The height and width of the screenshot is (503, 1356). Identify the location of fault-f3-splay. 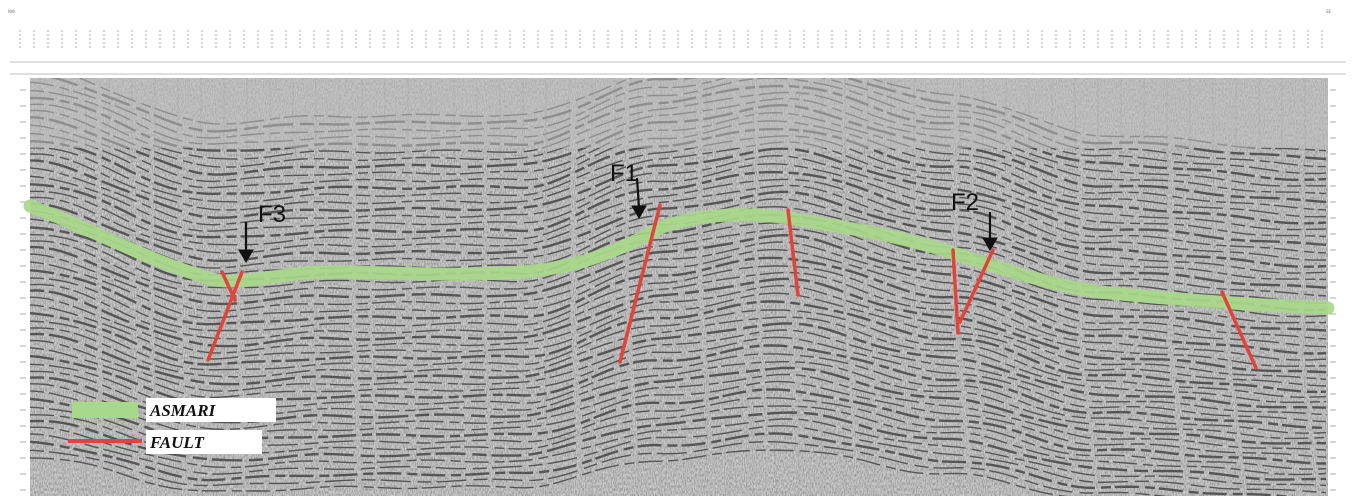
(228, 286).